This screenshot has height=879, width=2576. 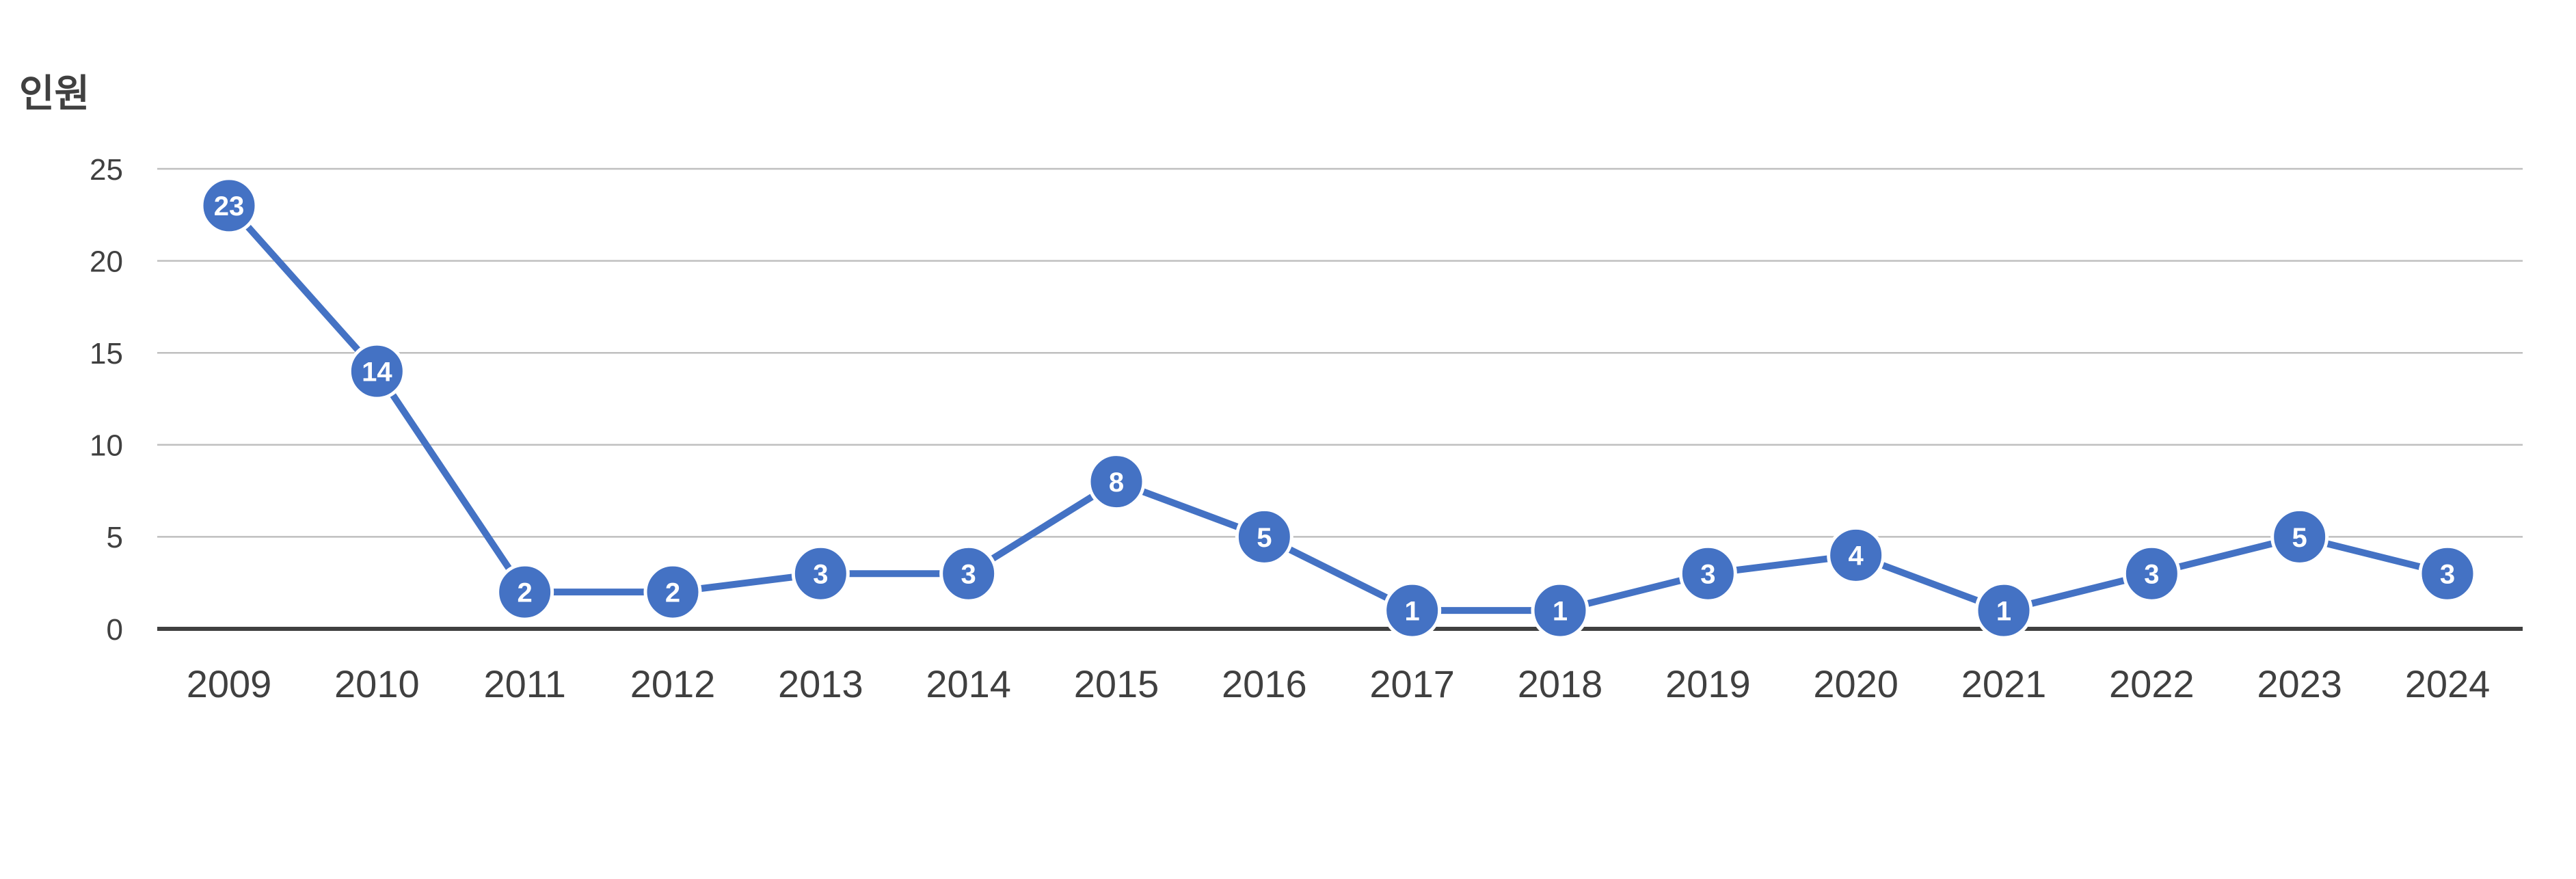 I want to click on data-label: 4, so click(x=1856, y=556).